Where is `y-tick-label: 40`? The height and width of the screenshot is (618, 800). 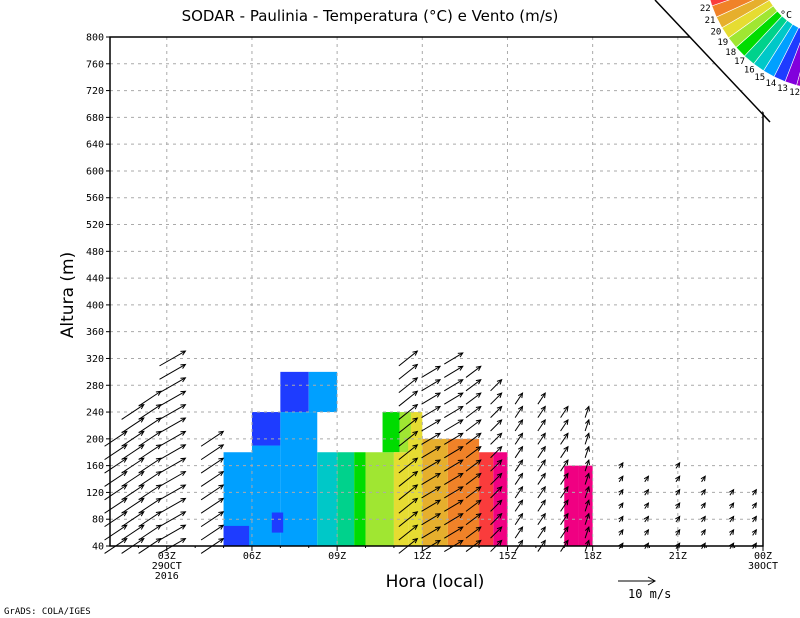 y-tick-label: 40 is located at coordinates (98, 547).